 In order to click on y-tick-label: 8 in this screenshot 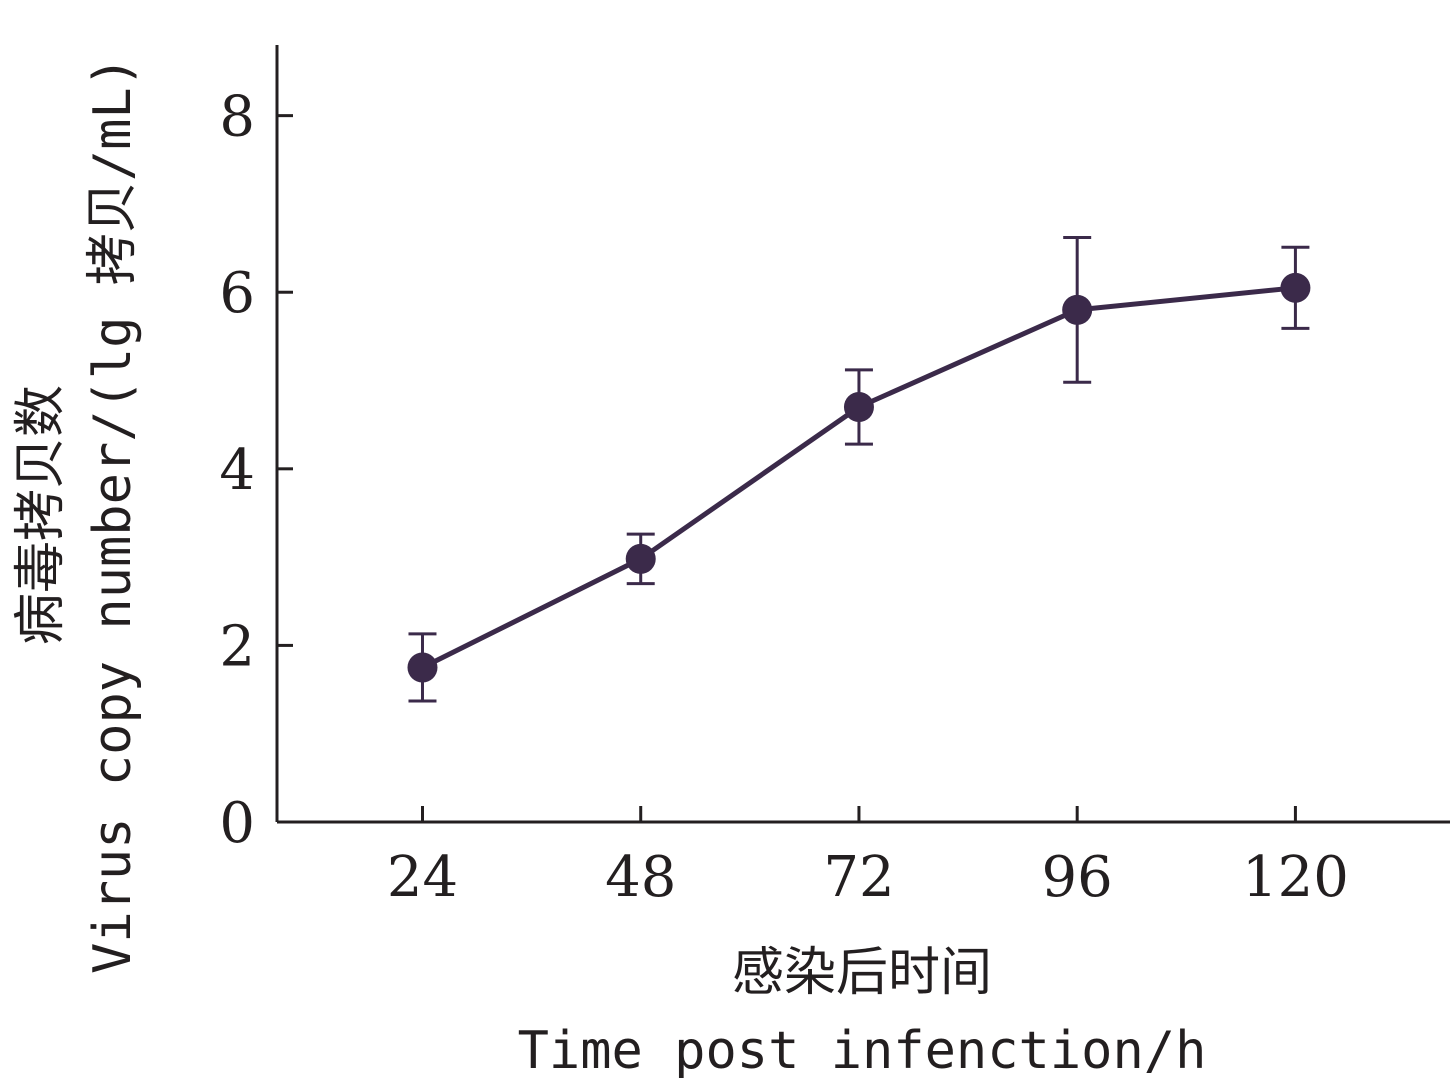, I will do `click(237, 117)`.